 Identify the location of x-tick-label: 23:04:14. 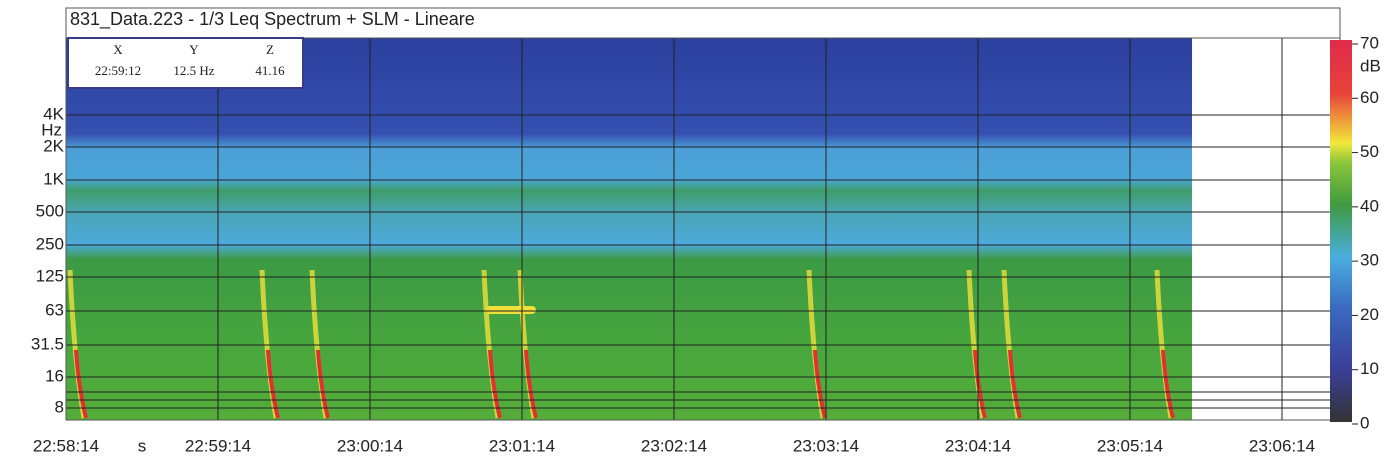
(978, 445).